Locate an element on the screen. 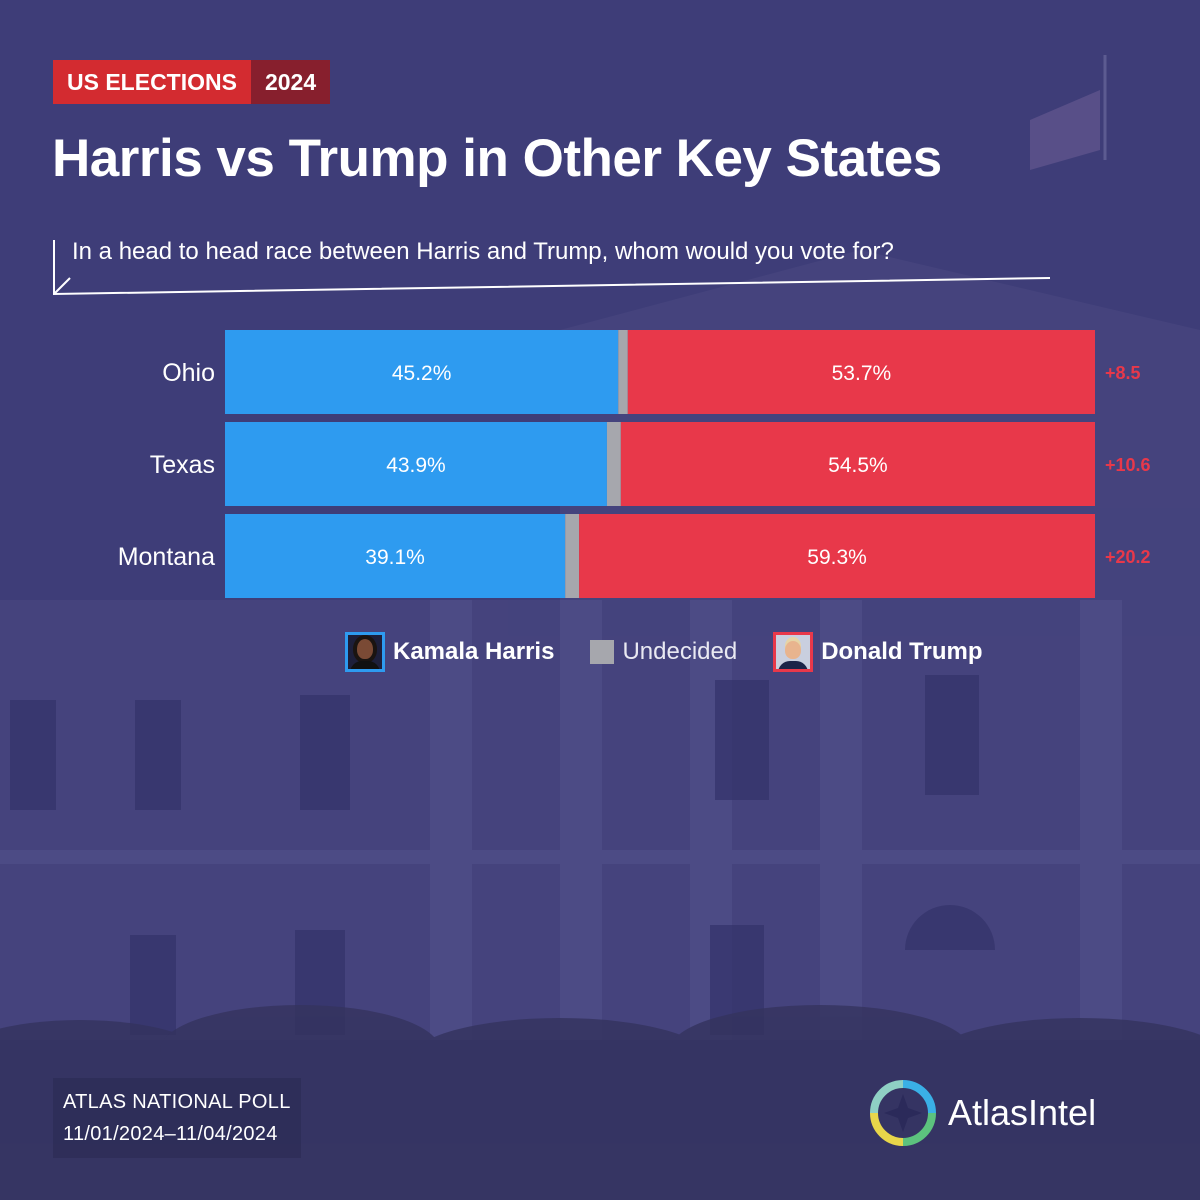 Image resolution: width=1200 pixels, height=1200 pixels. category-label-texas: Texas is located at coordinates (182, 465).